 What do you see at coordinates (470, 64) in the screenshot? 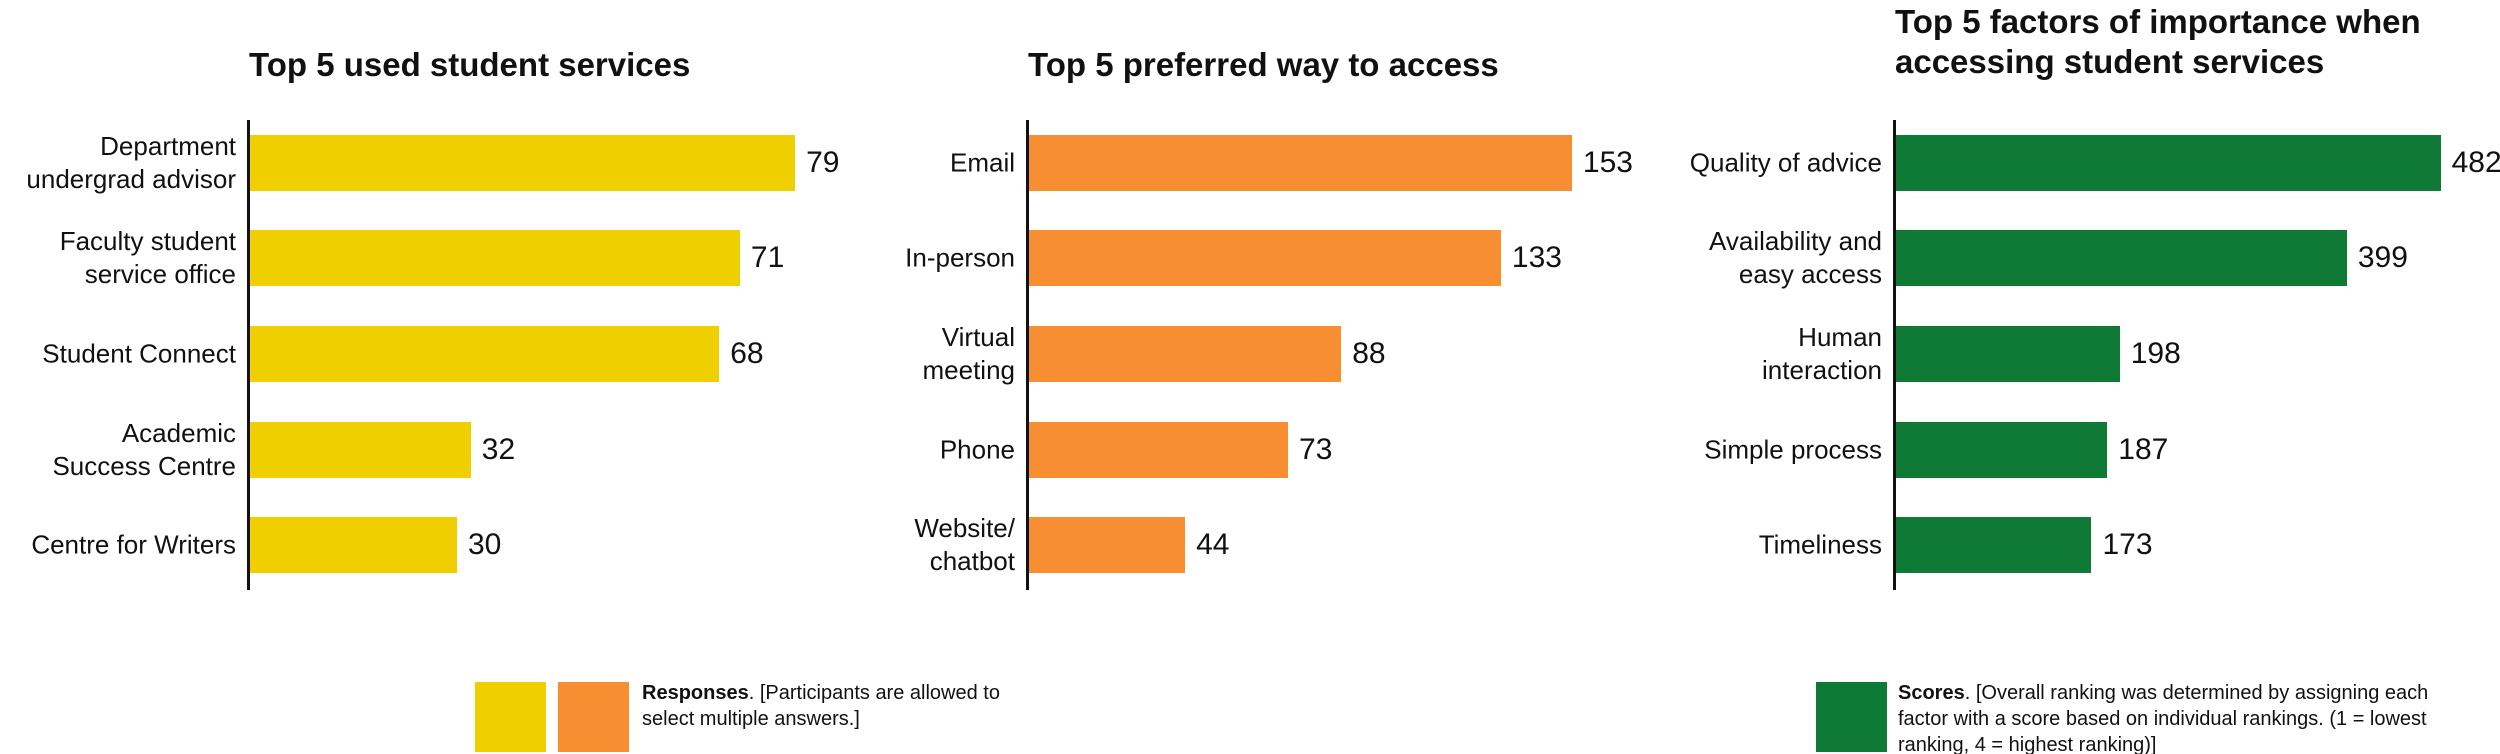
I see `chart-title: Top 5 used student services` at bounding box center [470, 64].